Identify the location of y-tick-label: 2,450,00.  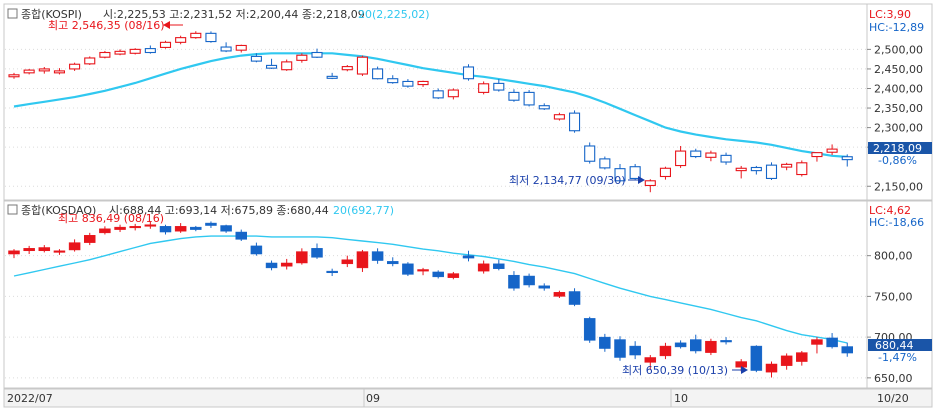
(898, 69).